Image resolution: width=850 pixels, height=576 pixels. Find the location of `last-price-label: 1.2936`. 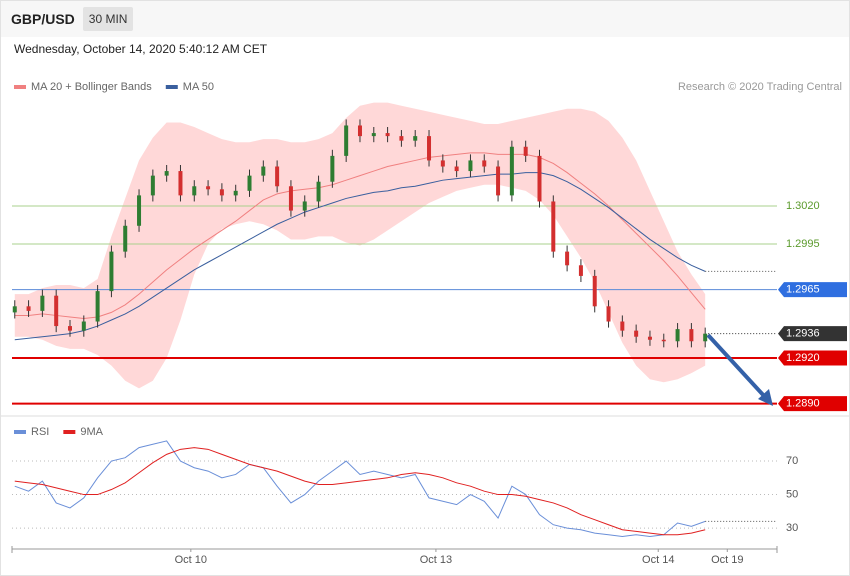

last-price-label: 1.2936 is located at coordinates (803, 334).